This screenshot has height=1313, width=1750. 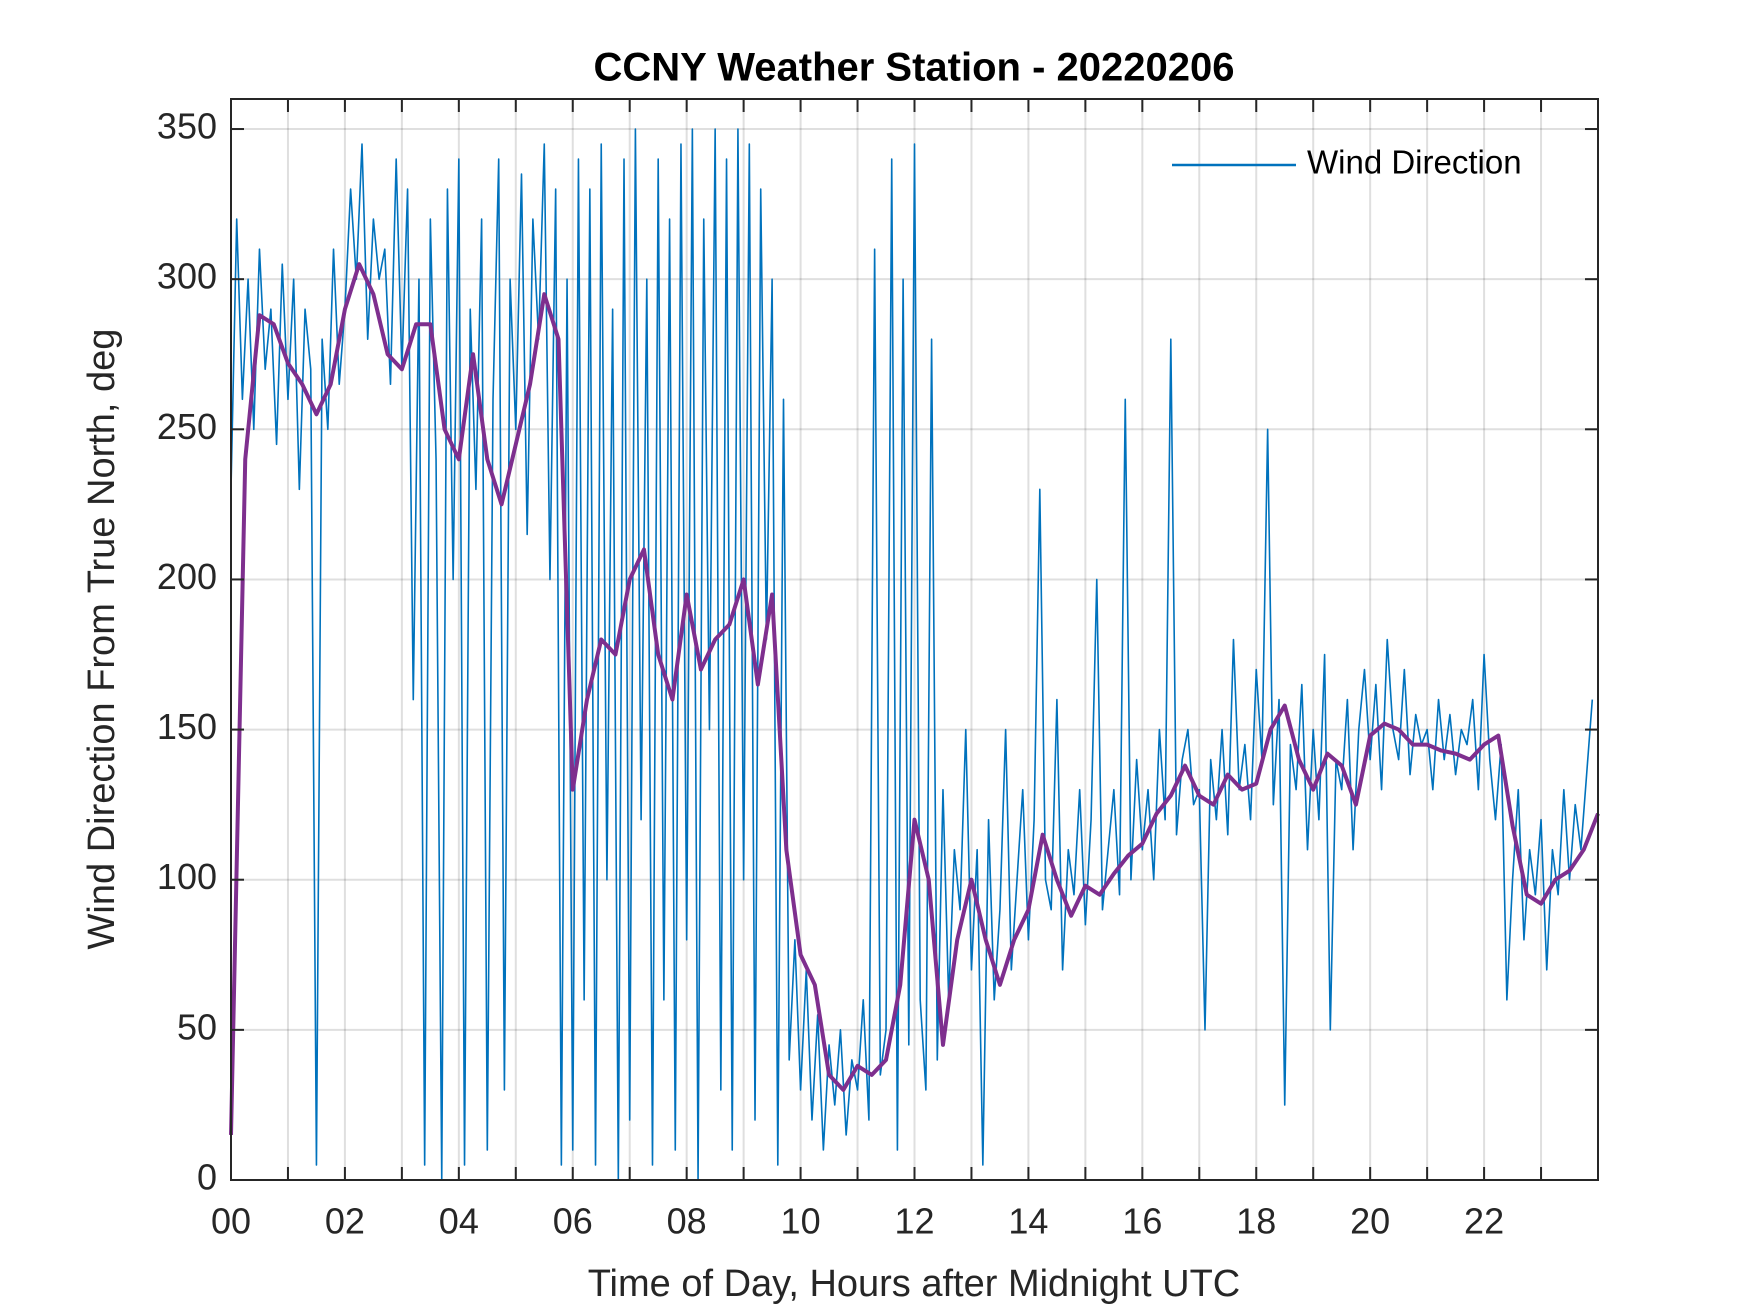 What do you see at coordinates (207, 1177) in the screenshot?
I see `y-tick-label: 0` at bounding box center [207, 1177].